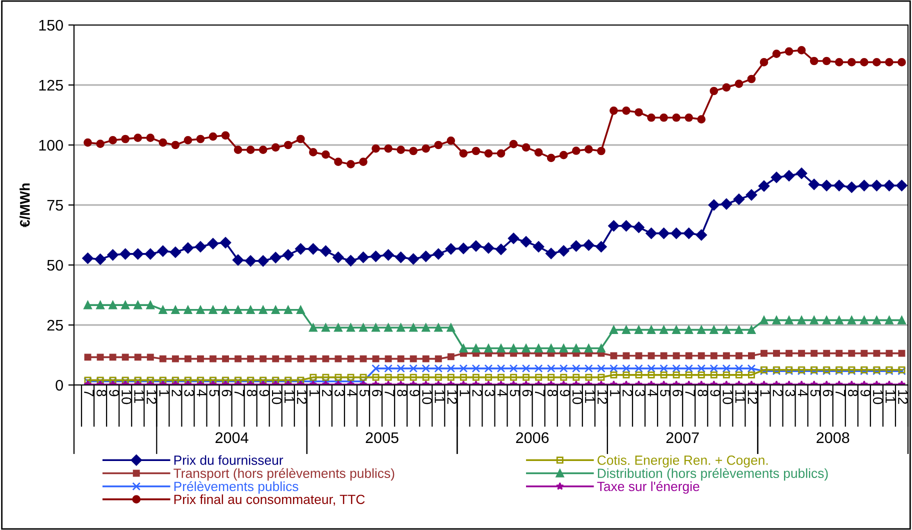  What do you see at coordinates (236, 487) in the screenshot?
I see `legend-label: Prélèvements publics` at bounding box center [236, 487].